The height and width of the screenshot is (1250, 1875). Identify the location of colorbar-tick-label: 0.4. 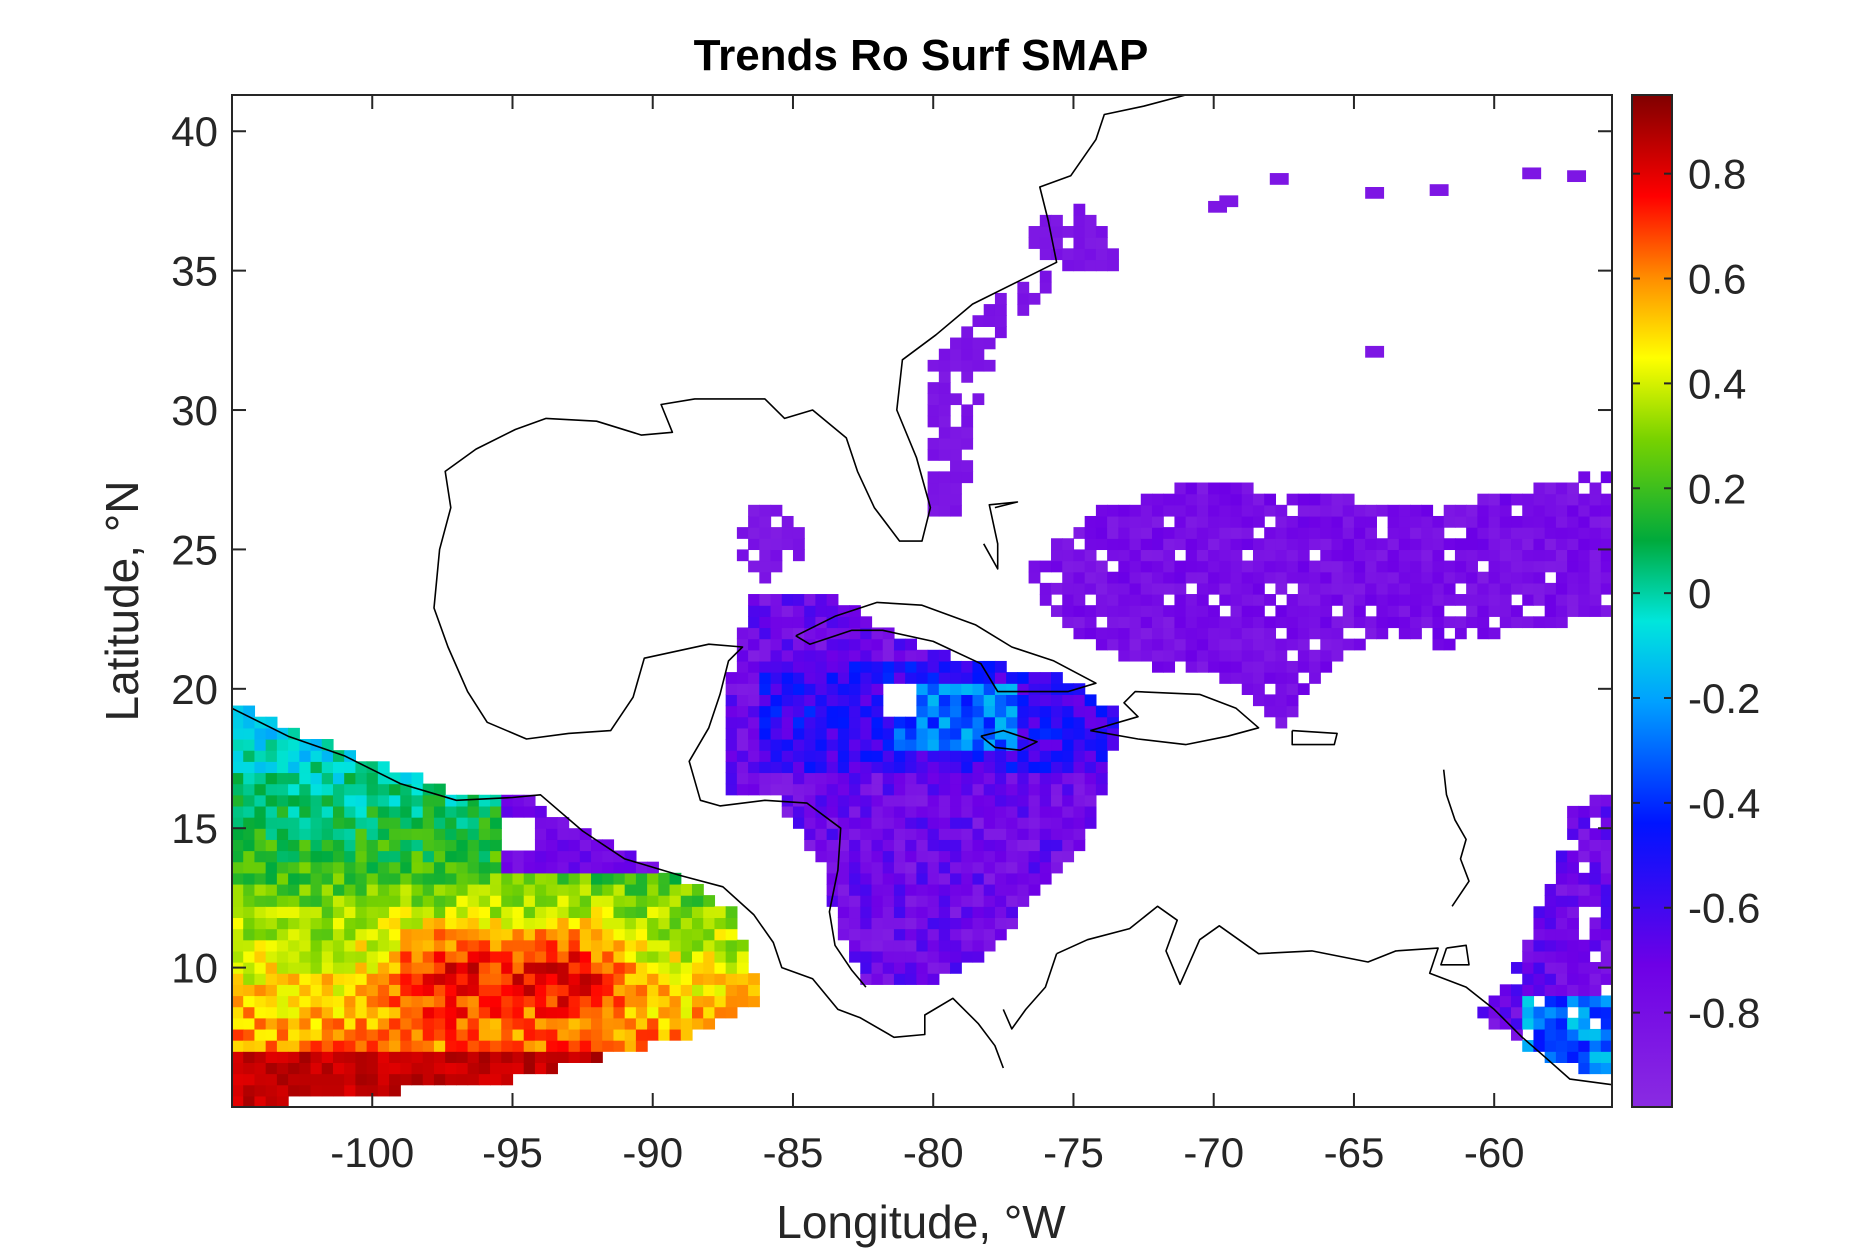
(1717, 383).